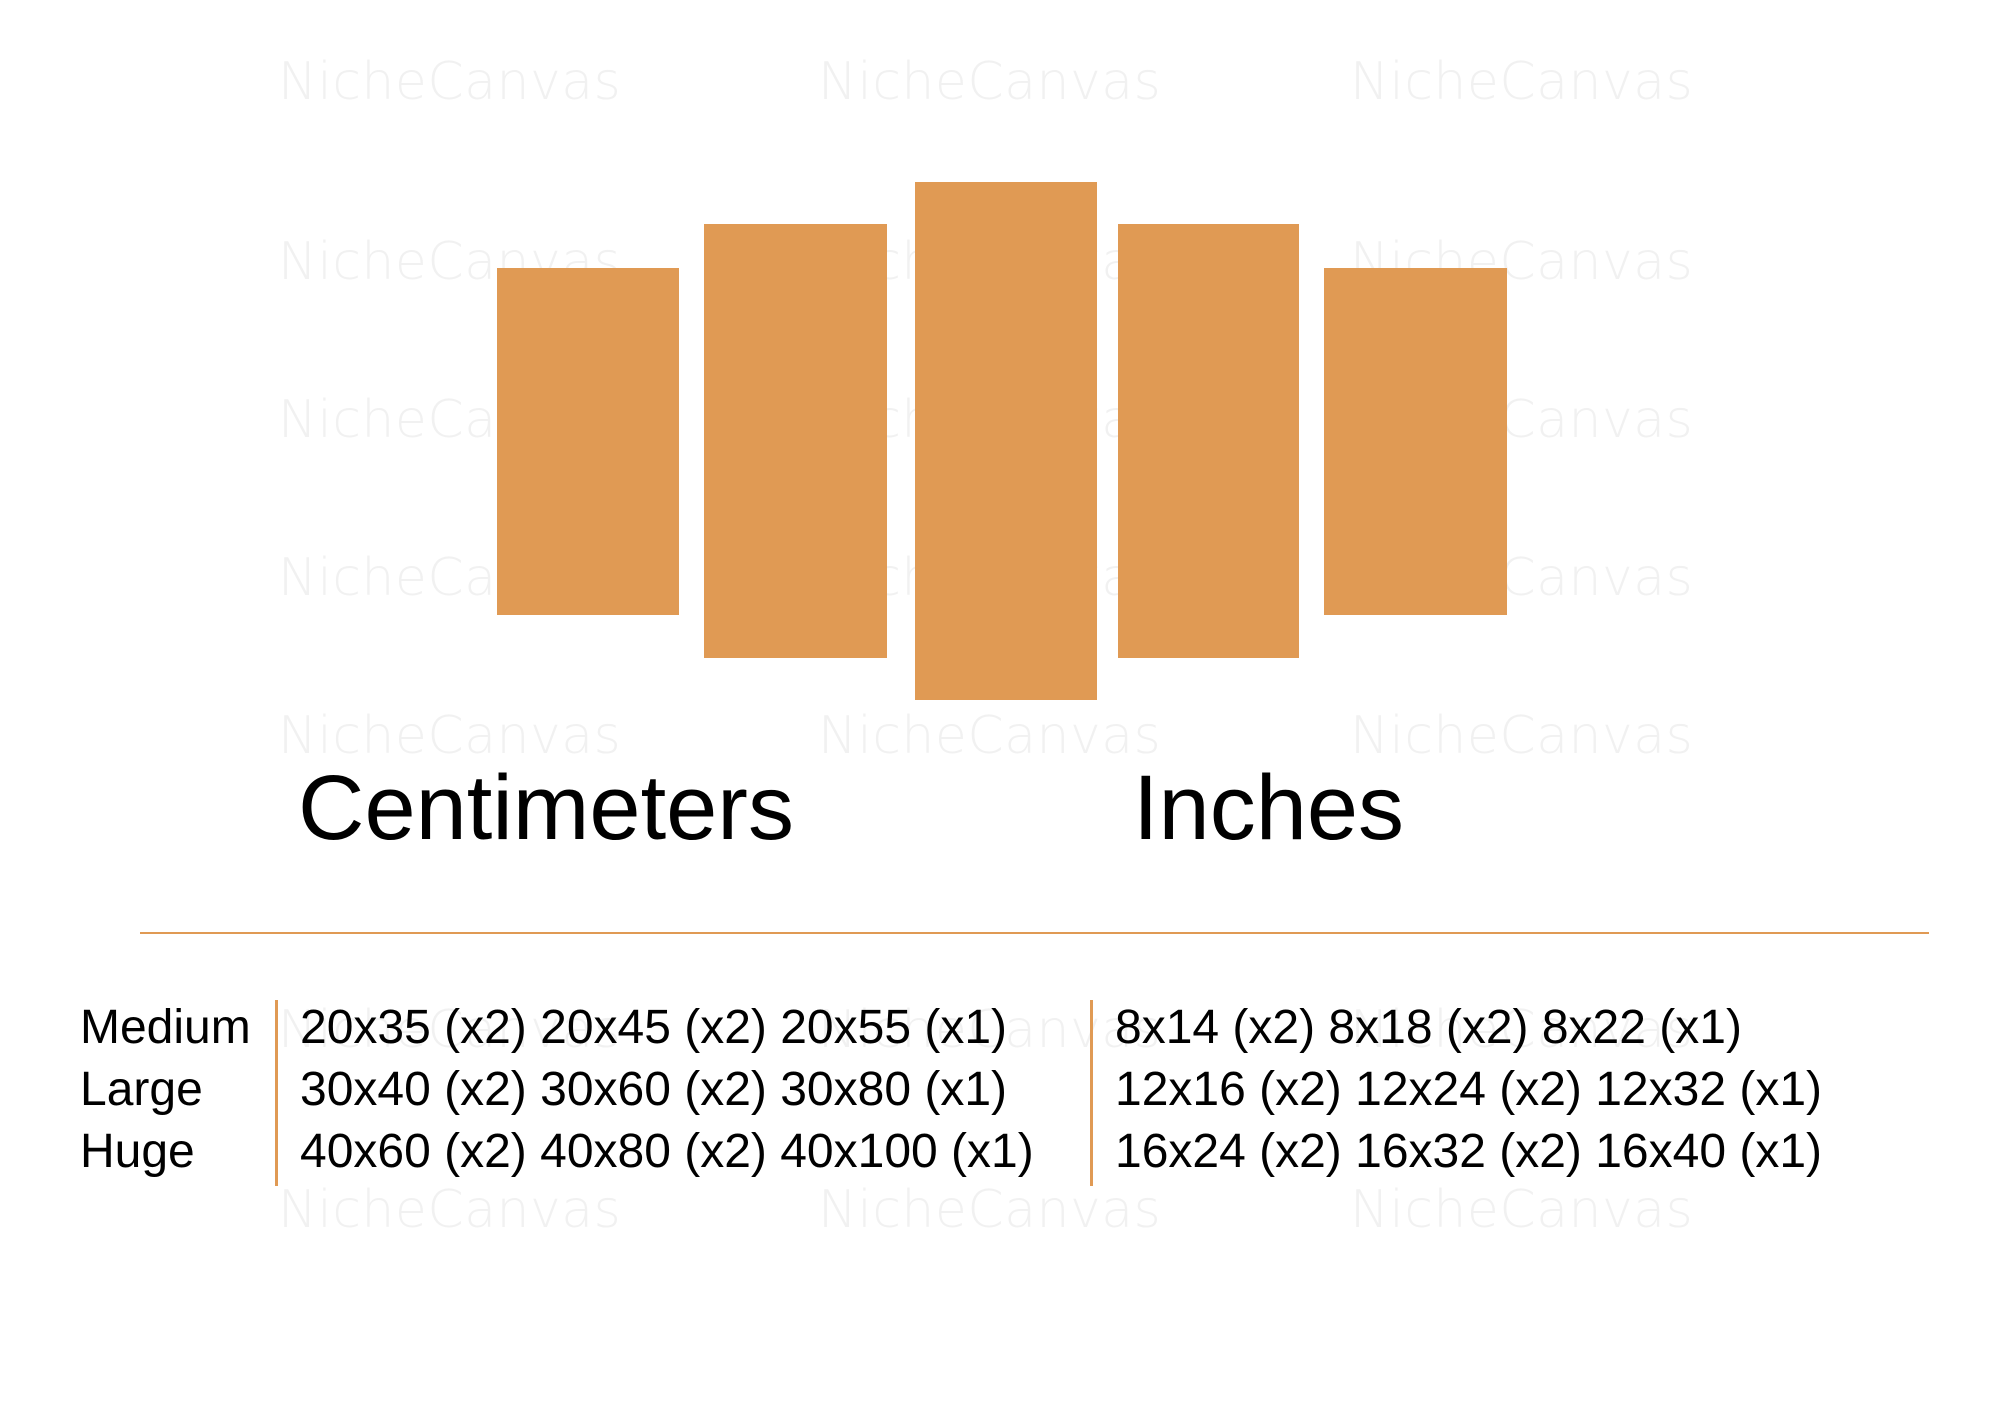  Describe the element at coordinates (1034, 933) in the screenshot. I see `horizontal-divider` at that location.